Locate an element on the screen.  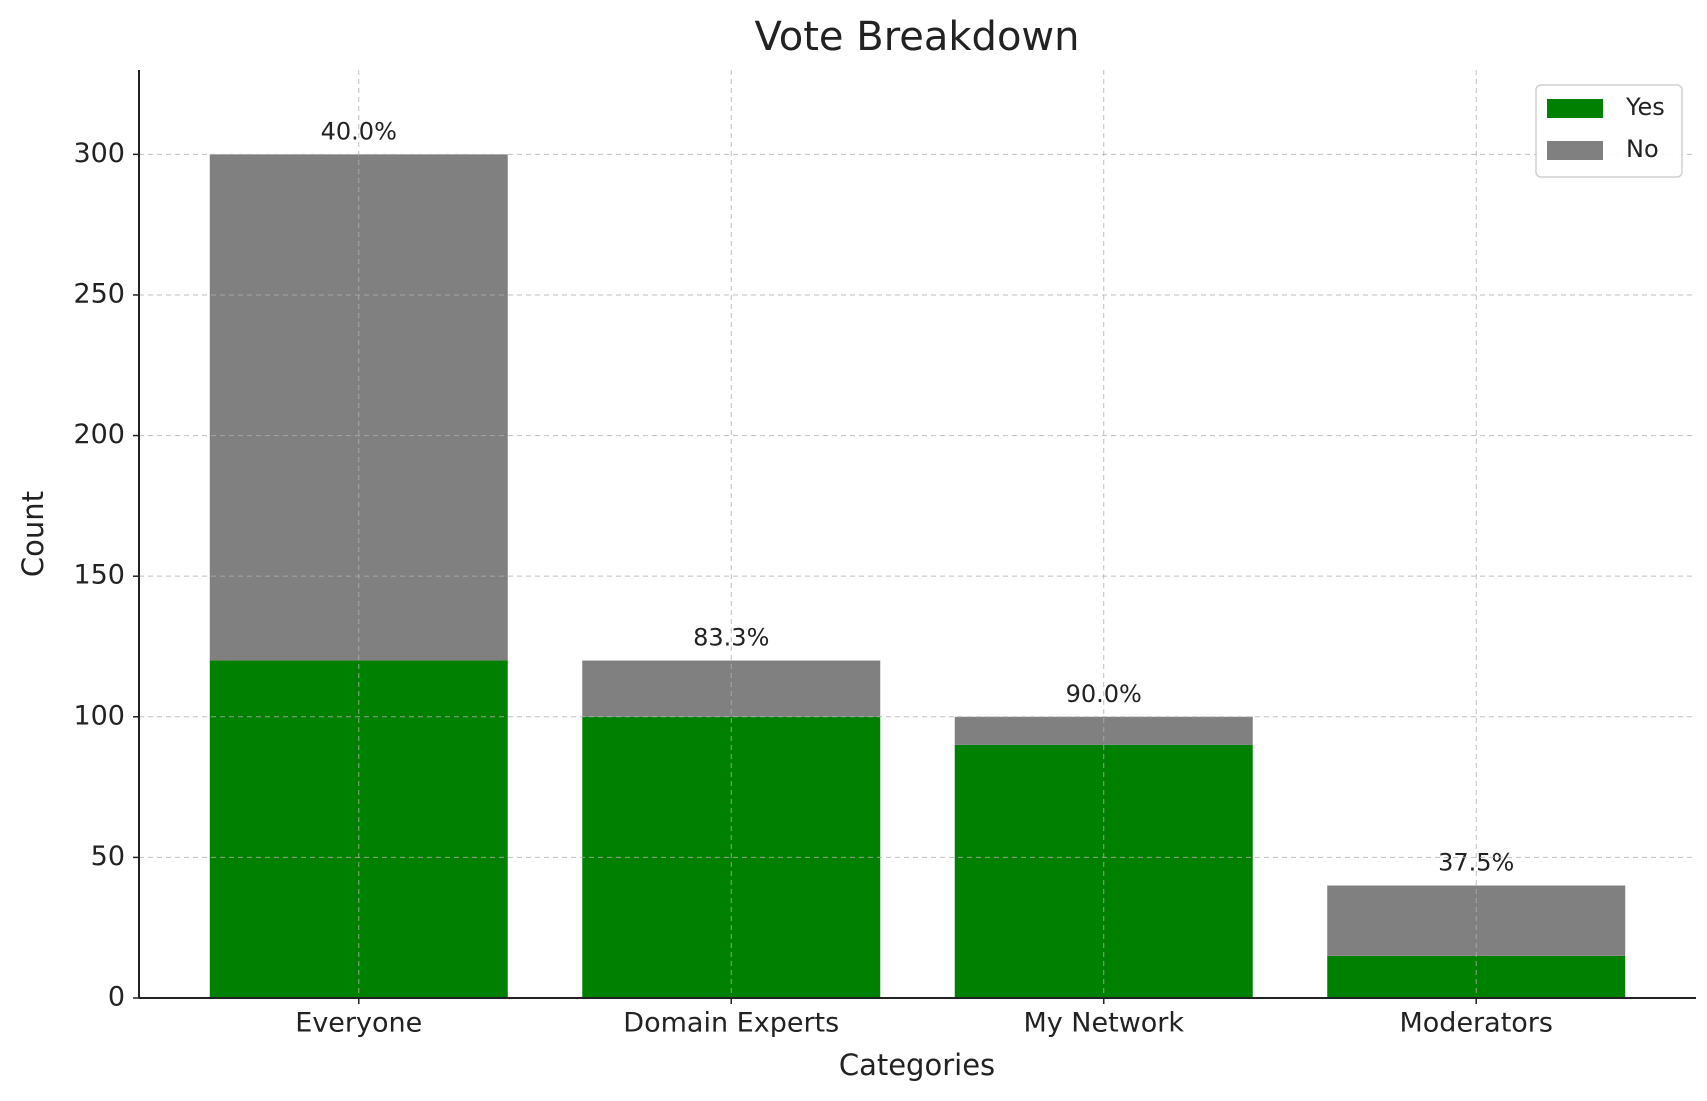
bar-segment is located at coordinates (731, 688).